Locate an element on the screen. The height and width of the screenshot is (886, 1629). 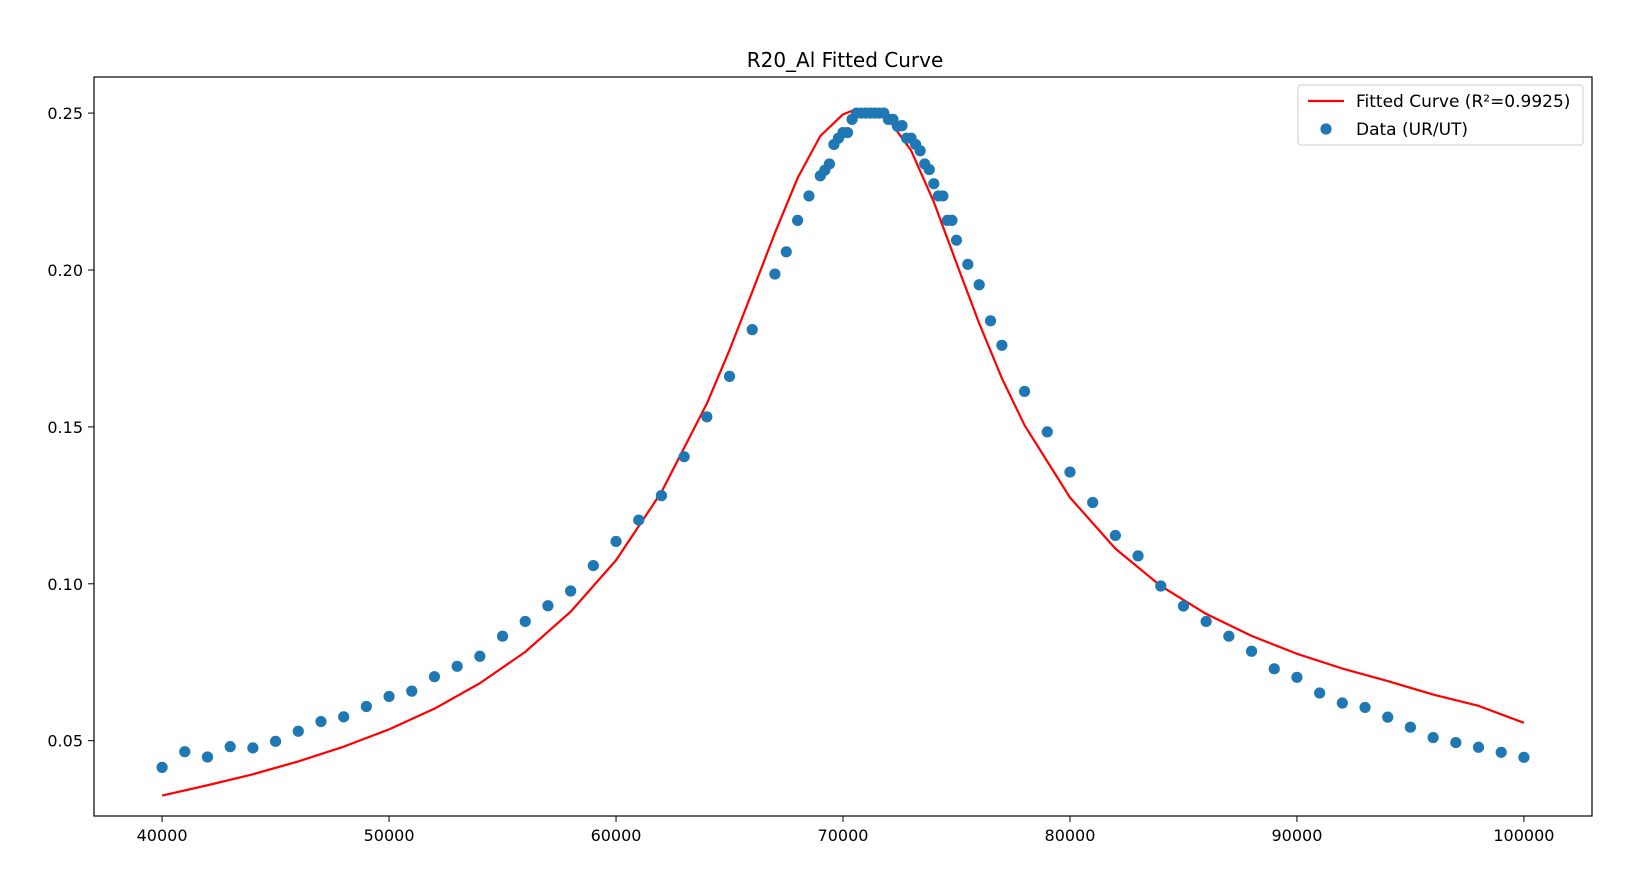
legend-marker-swatch is located at coordinates (1326, 129).